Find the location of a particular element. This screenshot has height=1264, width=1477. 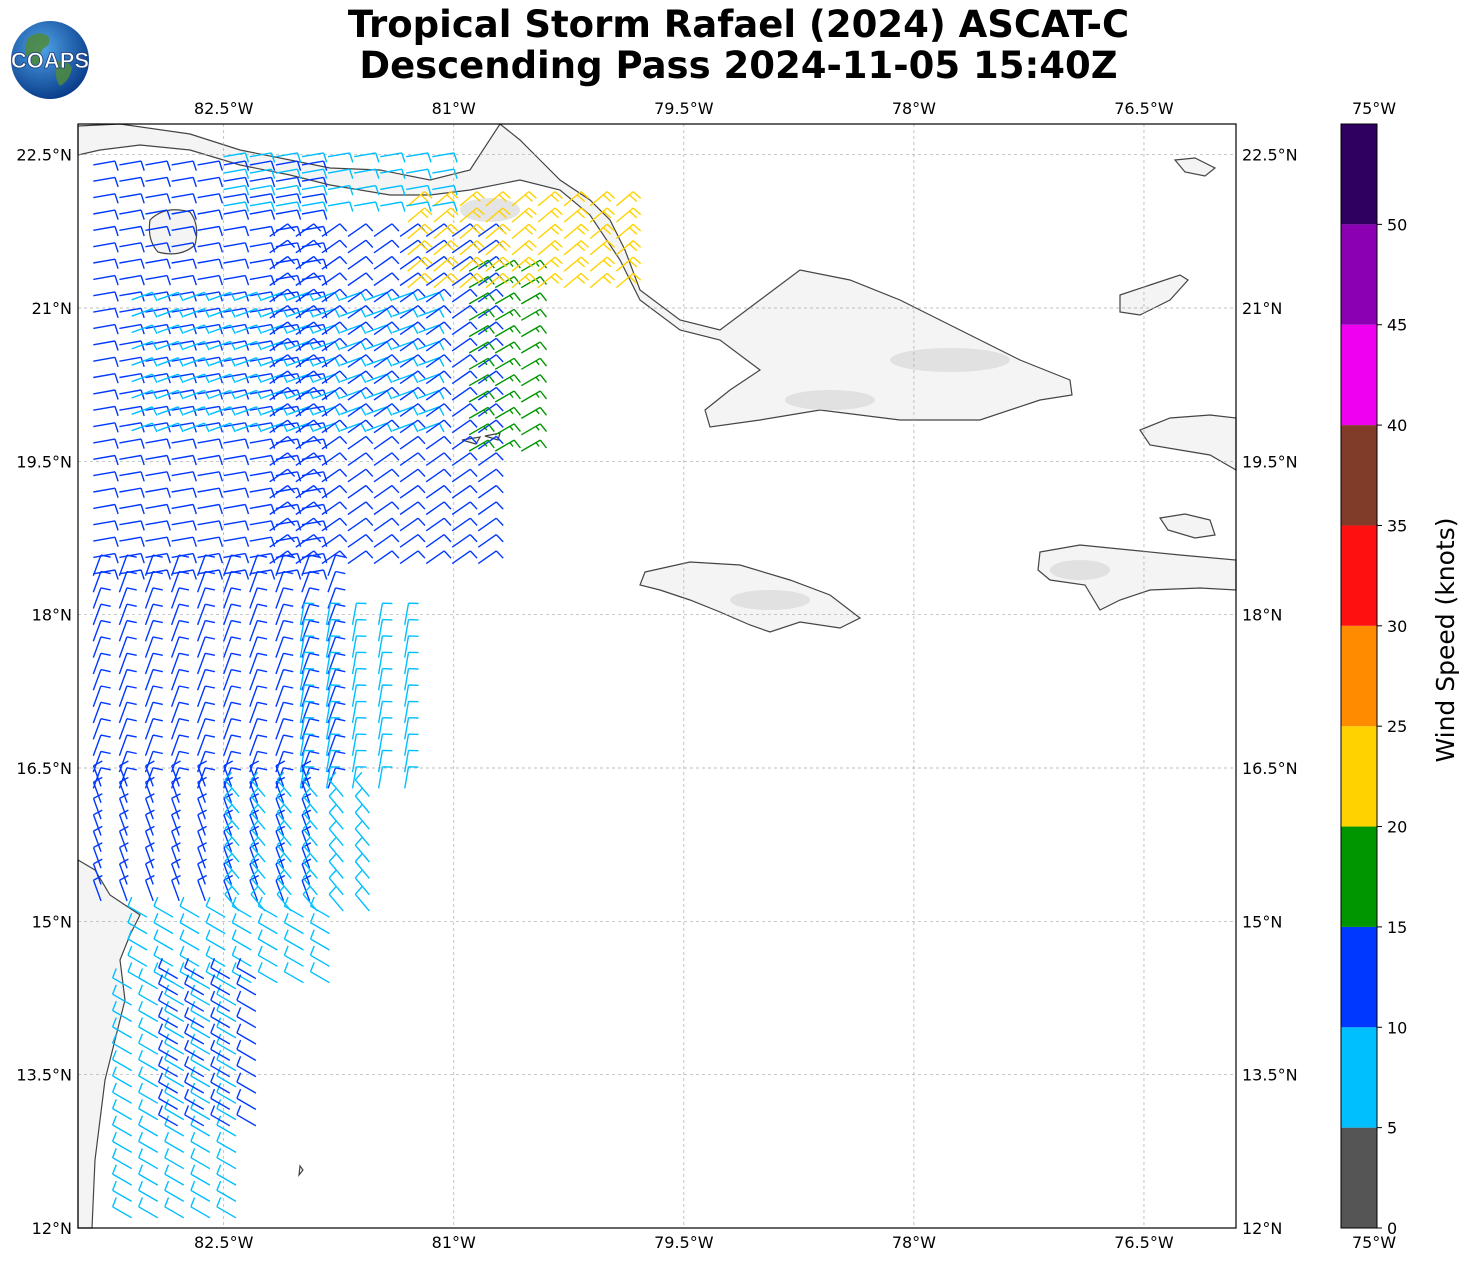

lon-tick-label-bottom: 76.5°W is located at coordinates (1144, 1242).